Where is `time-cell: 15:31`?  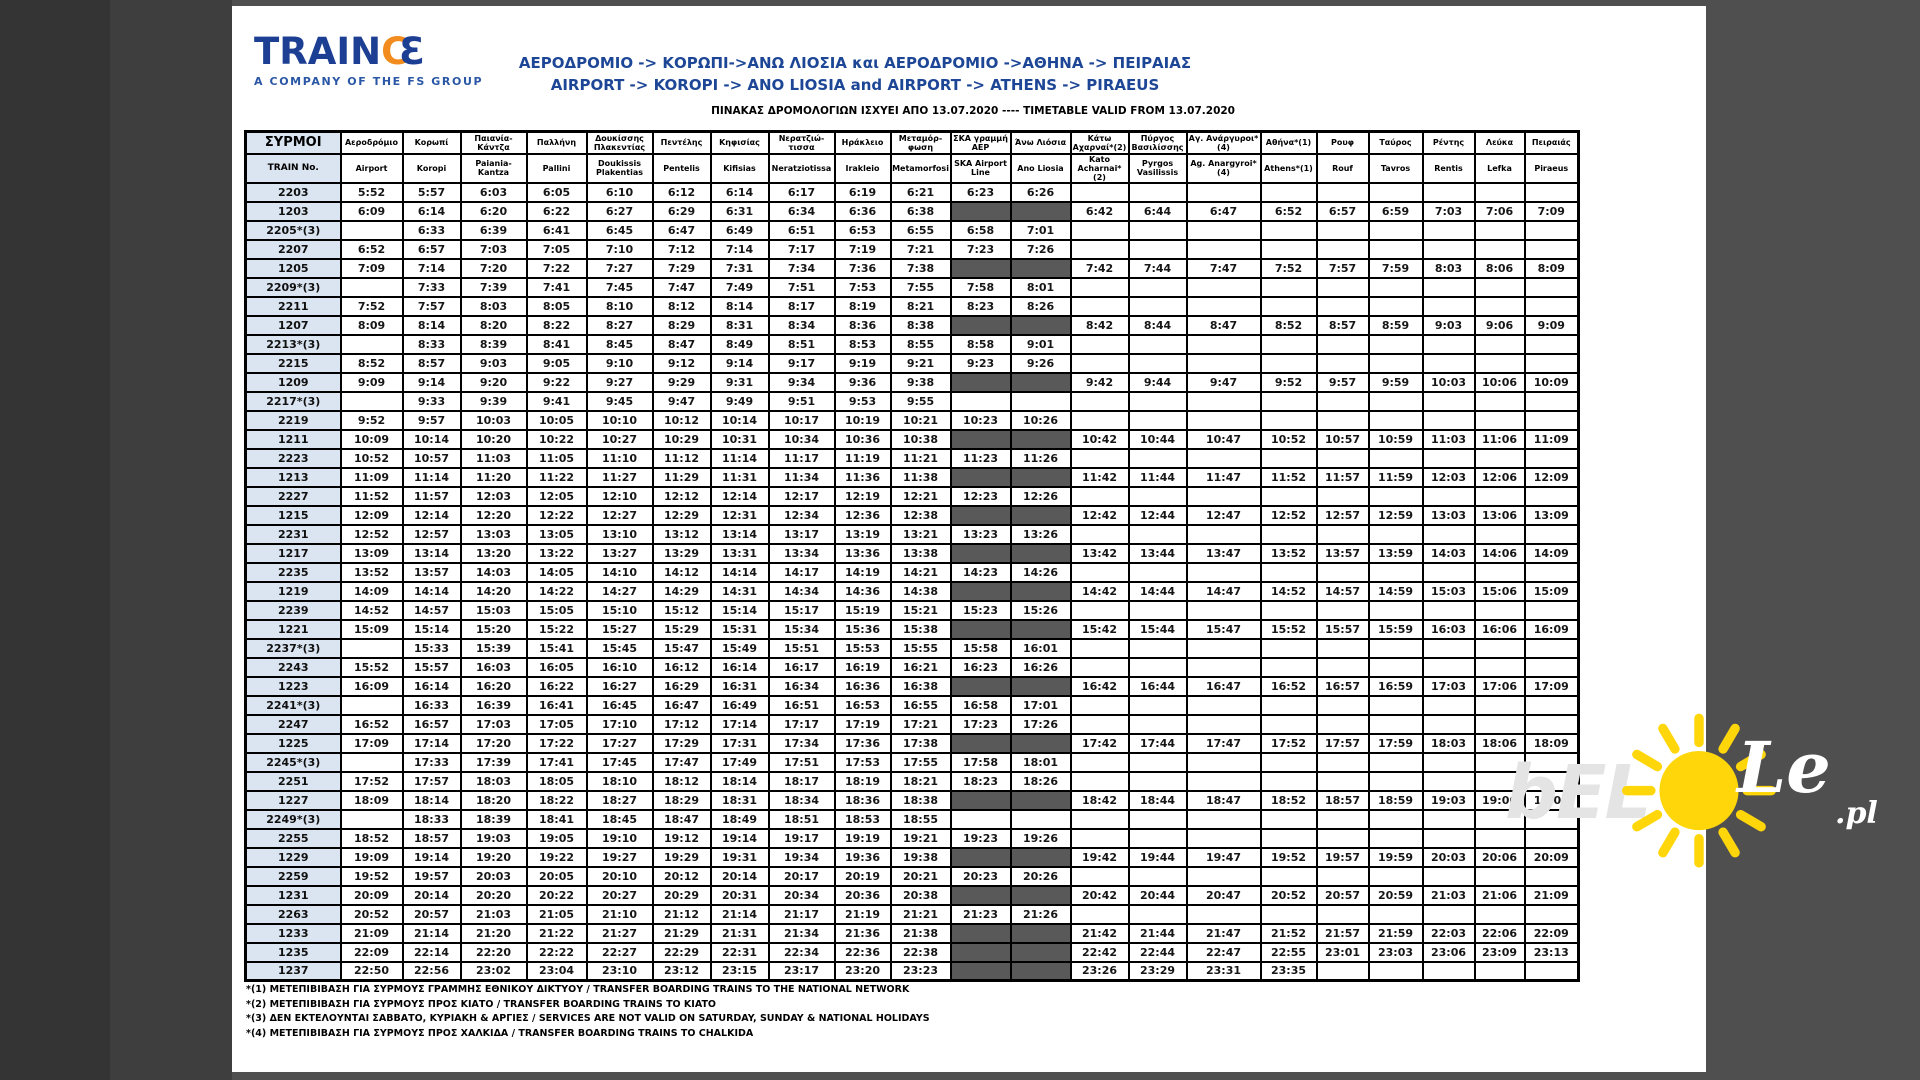
time-cell: 15:31 is located at coordinates (739, 629).